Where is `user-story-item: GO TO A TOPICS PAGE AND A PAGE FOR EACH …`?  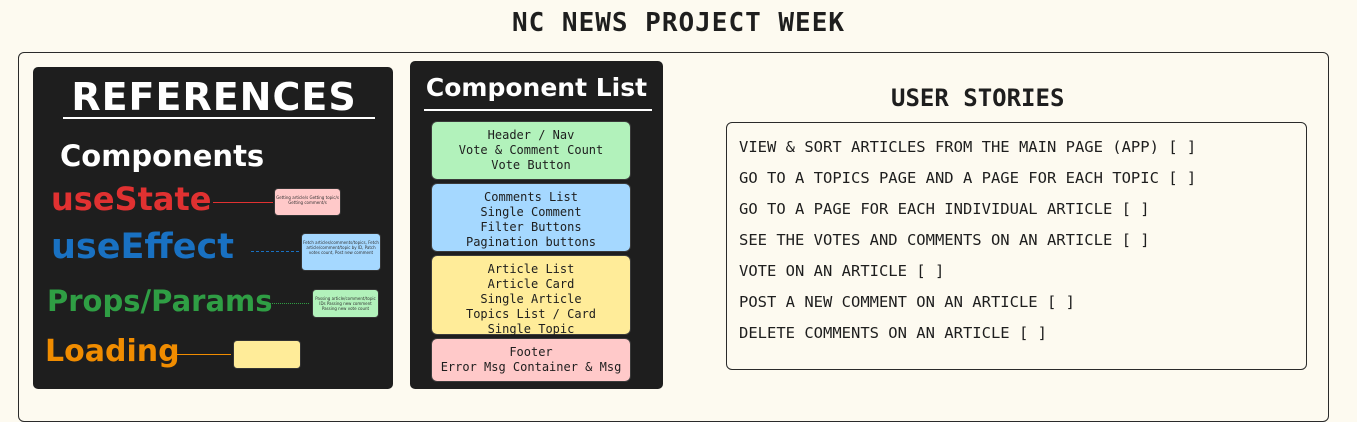
user-story-item: GO TO A TOPICS PAGE AND A PAGE FOR EACH … is located at coordinates (968, 178).